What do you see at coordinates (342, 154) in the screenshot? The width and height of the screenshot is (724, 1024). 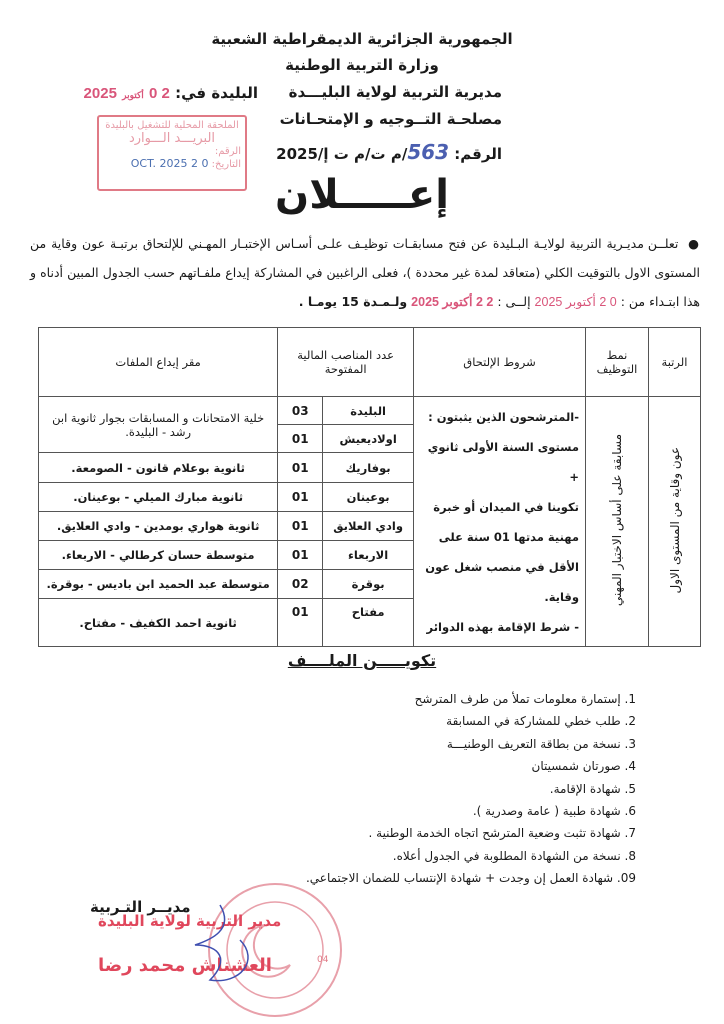 I see `reference-suffix: /م ت/م ت إ/2025` at bounding box center [342, 154].